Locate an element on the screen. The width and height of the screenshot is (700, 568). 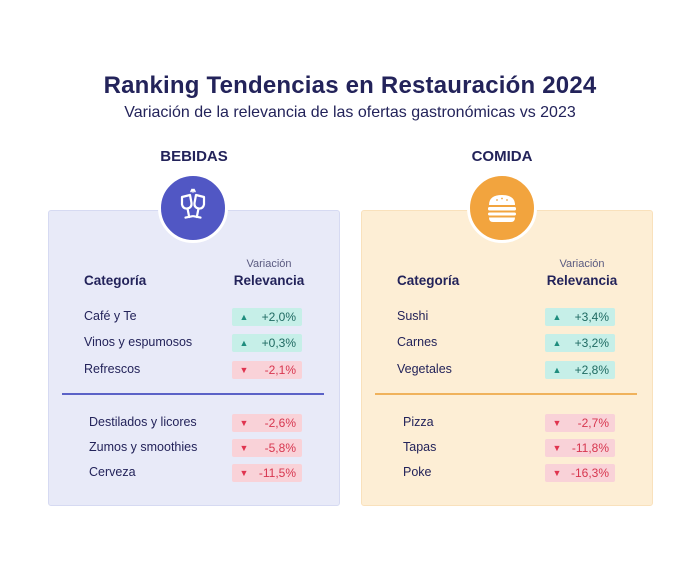
bebidas-row-value-badge: ▼ -5,8% is located at coordinates (267, 448).